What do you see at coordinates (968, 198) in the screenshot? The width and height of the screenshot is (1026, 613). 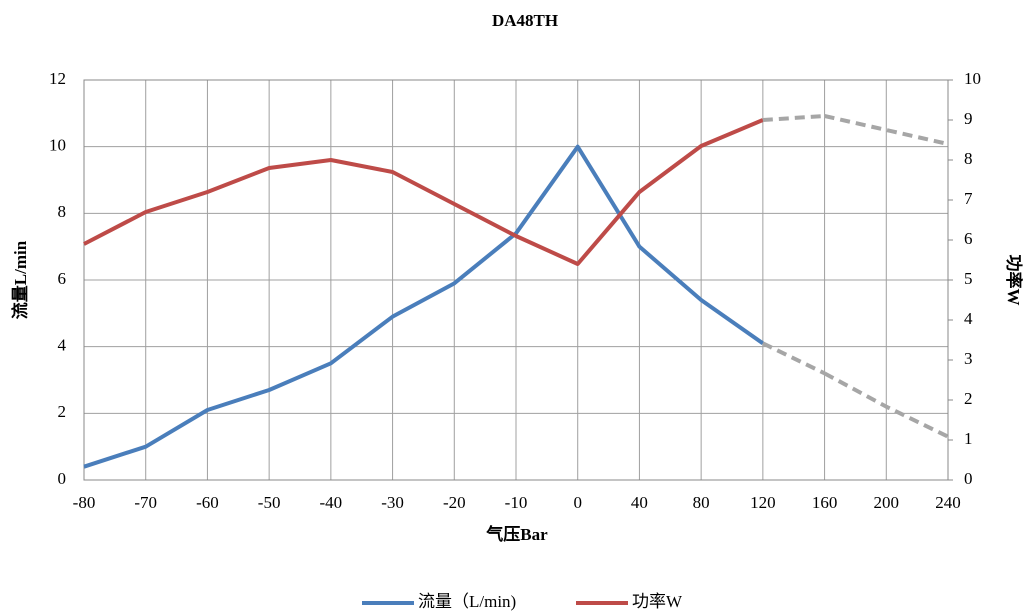 I see `y2-tick-label: 7` at bounding box center [968, 198].